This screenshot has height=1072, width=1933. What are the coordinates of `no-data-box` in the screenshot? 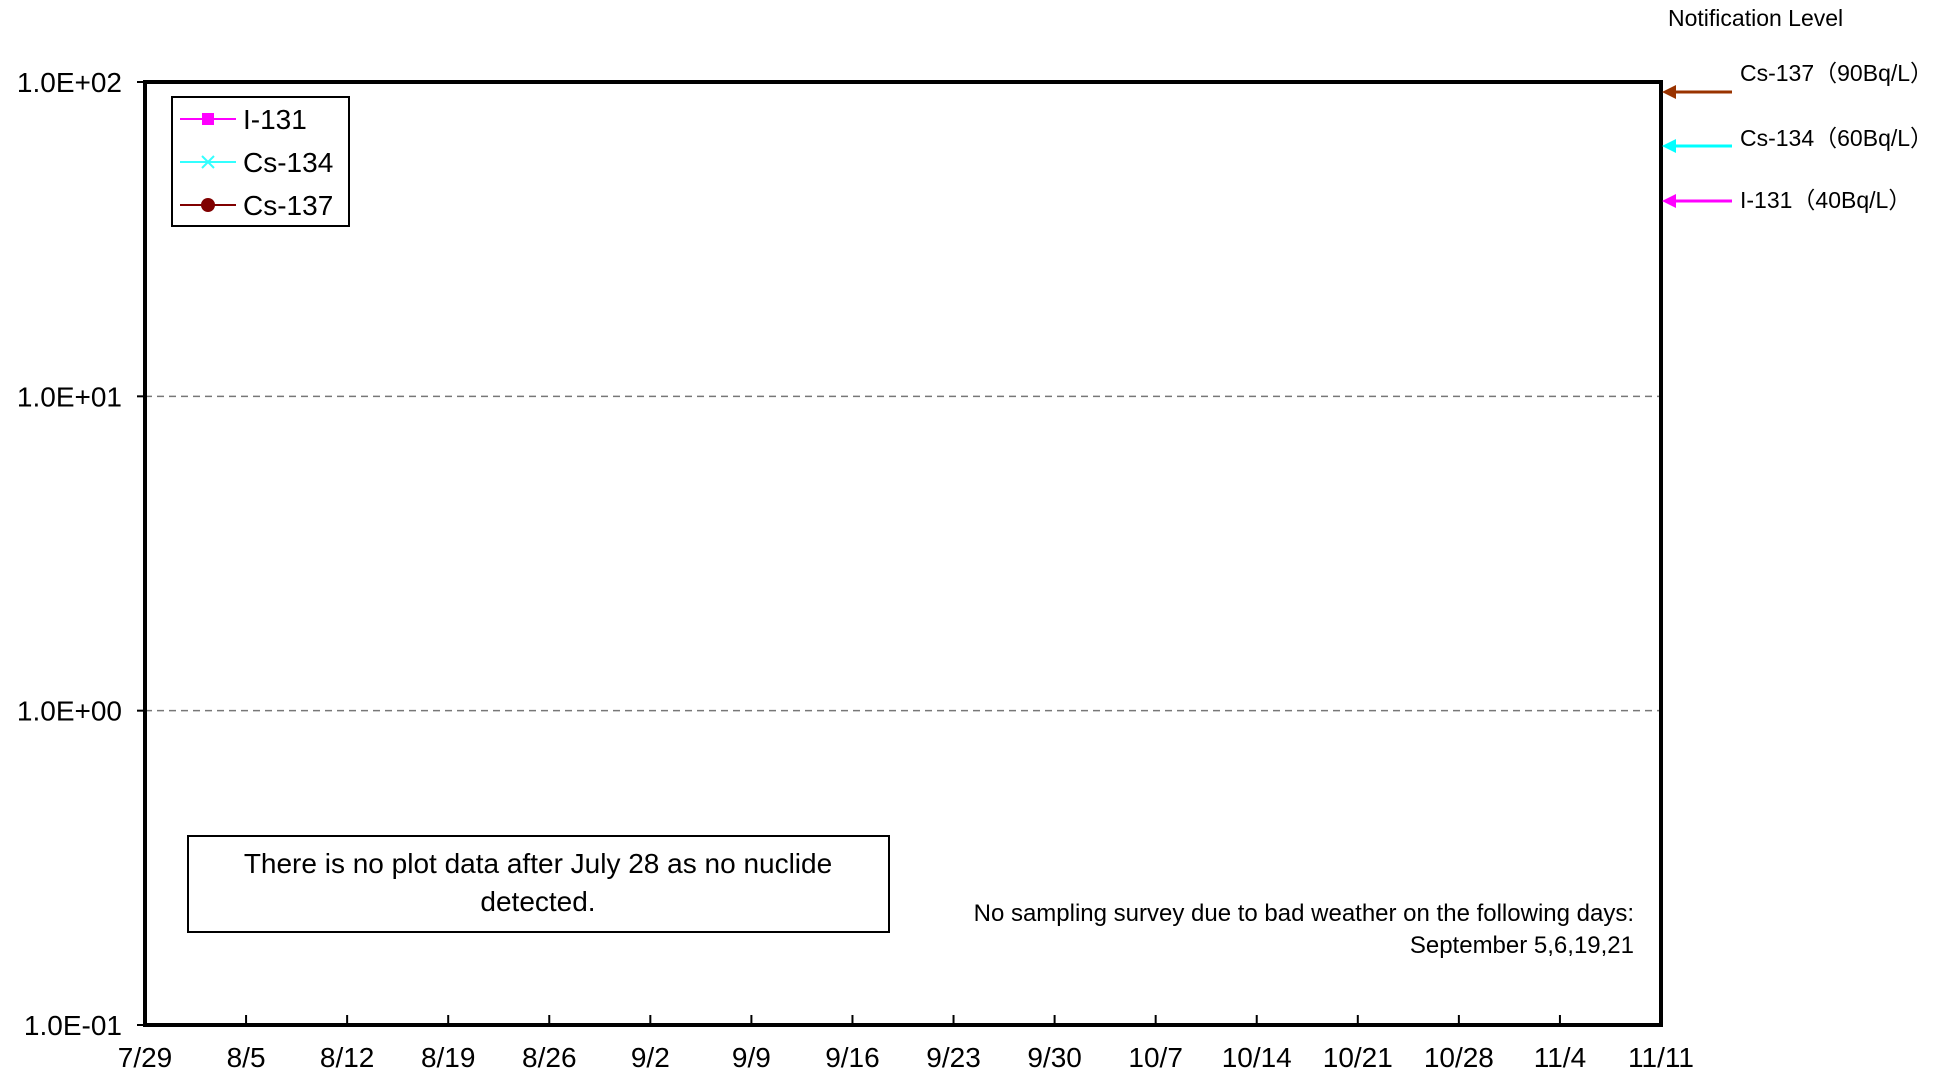 It's located at (538, 884).